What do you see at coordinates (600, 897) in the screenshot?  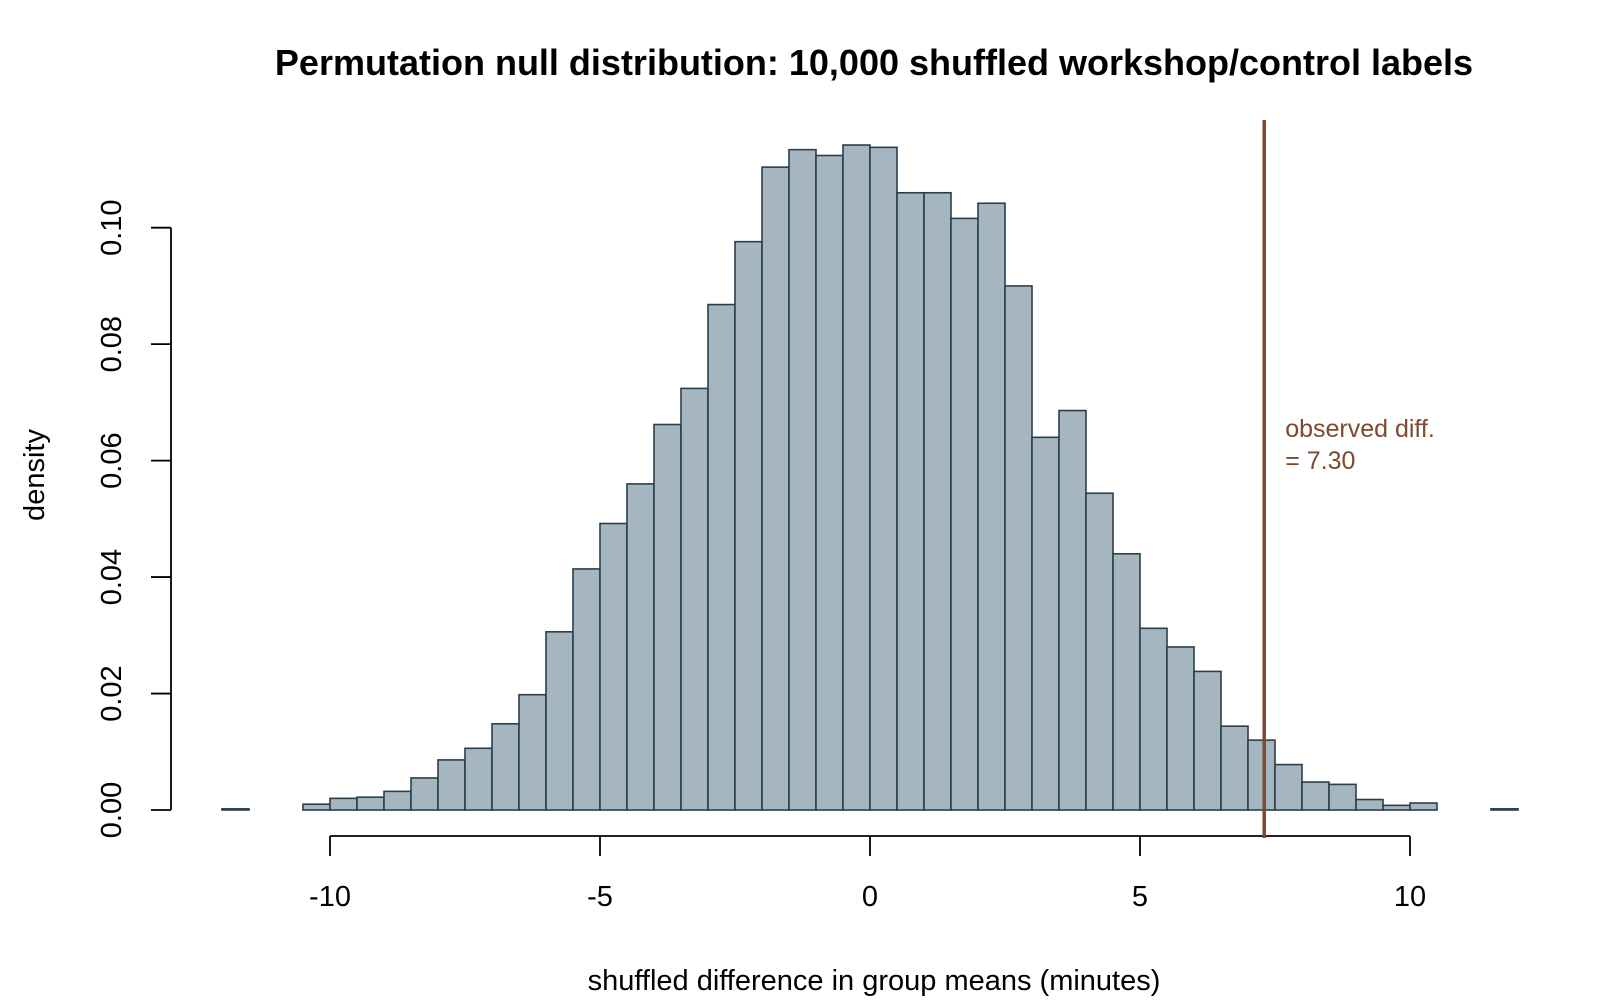 I see `x-tick-label: -5` at bounding box center [600, 897].